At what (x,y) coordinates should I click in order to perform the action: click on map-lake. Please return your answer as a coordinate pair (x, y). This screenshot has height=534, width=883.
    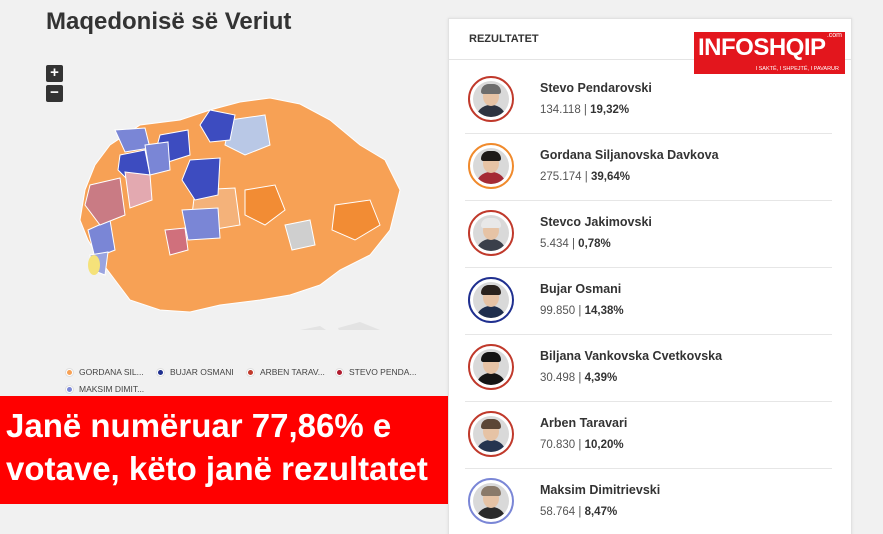
    Looking at the image, I should click on (94, 265).